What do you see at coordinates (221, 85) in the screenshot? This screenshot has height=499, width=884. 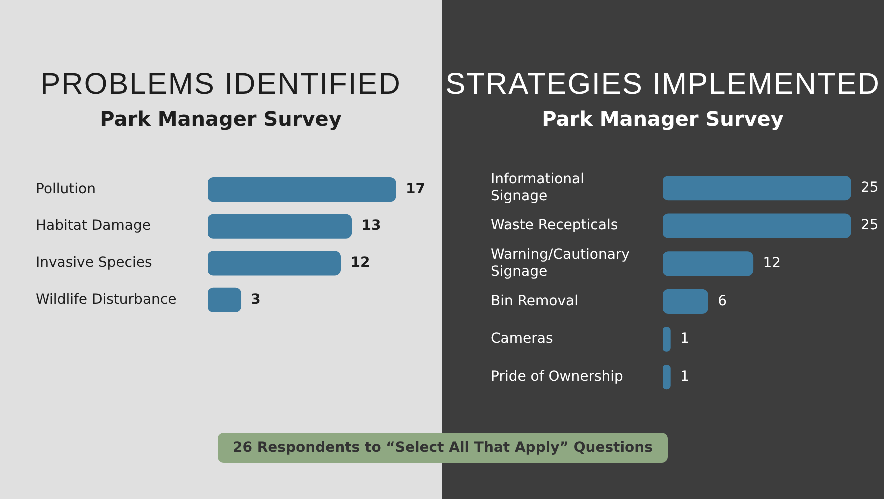 I see `chart-title: PROBLEMS IDENTIFIED` at bounding box center [221, 85].